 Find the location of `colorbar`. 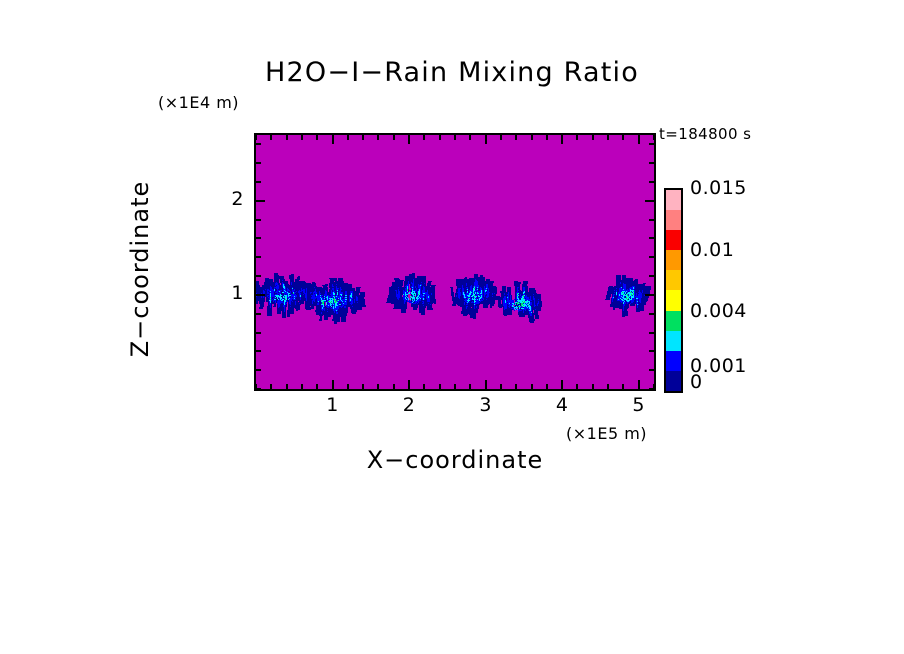

colorbar is located at coordinates (673, 290).